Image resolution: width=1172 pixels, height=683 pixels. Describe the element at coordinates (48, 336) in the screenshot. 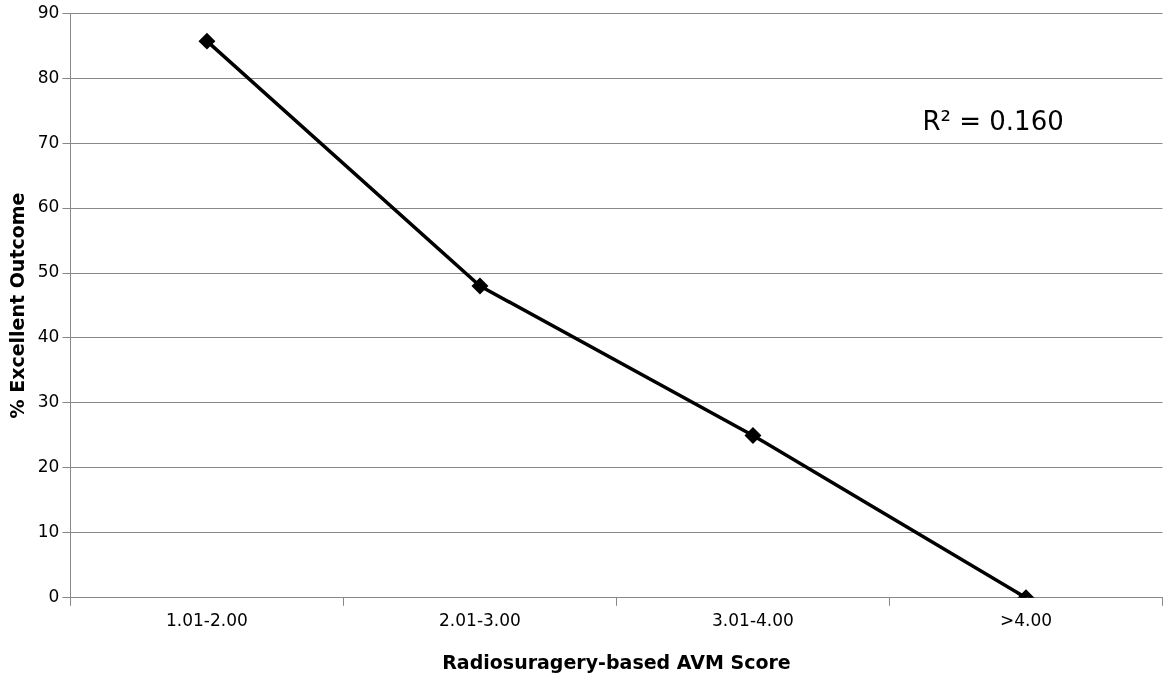

I see `y-tick-label: 40` at that location.